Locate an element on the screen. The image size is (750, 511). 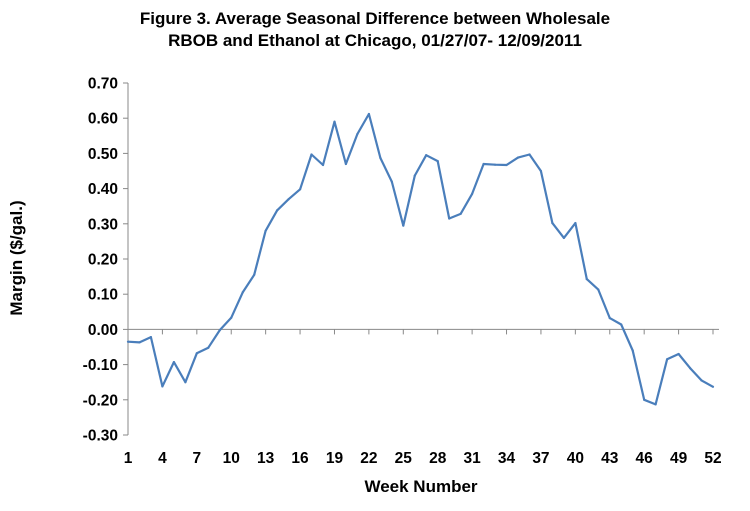
y-tick-label: -0.20 is located at coordinates (100, 400).